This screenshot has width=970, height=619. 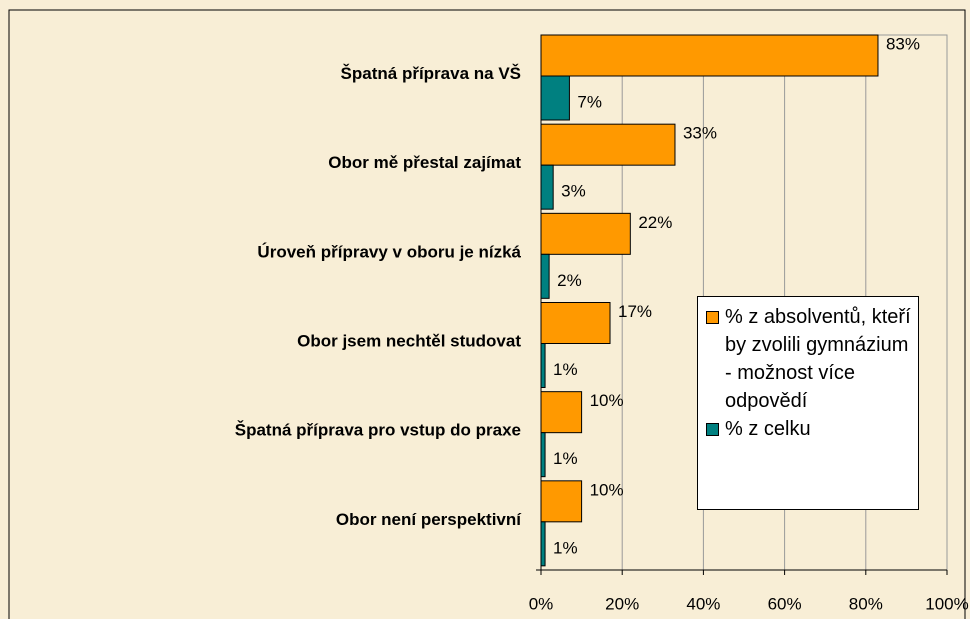 I want to click on data-label: 22%, so click(x=655, y=222).